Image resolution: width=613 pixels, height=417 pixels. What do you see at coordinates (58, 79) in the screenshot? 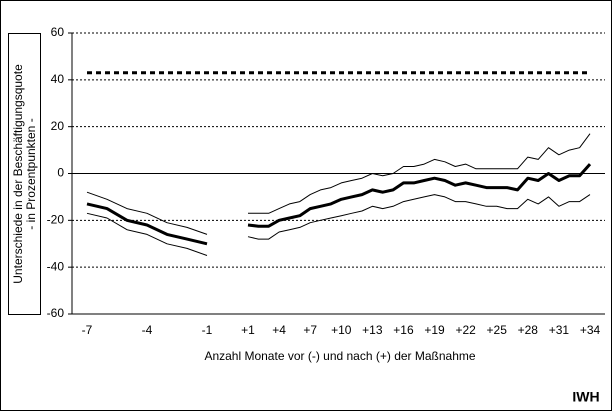
I see `y-tick-label: 40` at bounding box center [58, 79].